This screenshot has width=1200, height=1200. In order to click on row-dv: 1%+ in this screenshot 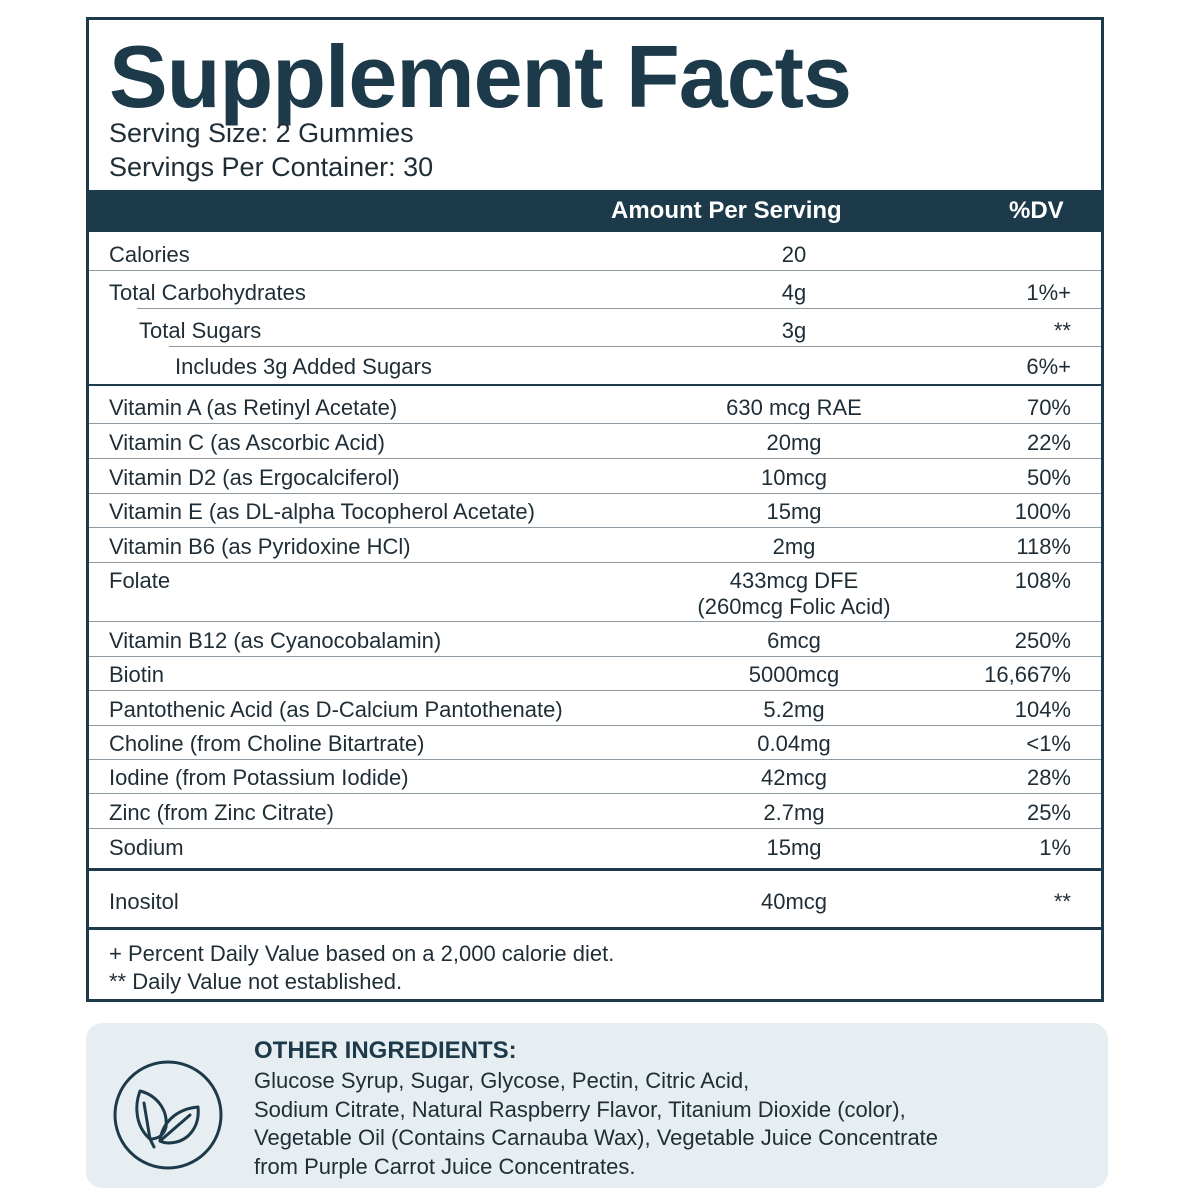, I will do `click(1048, 292)`.